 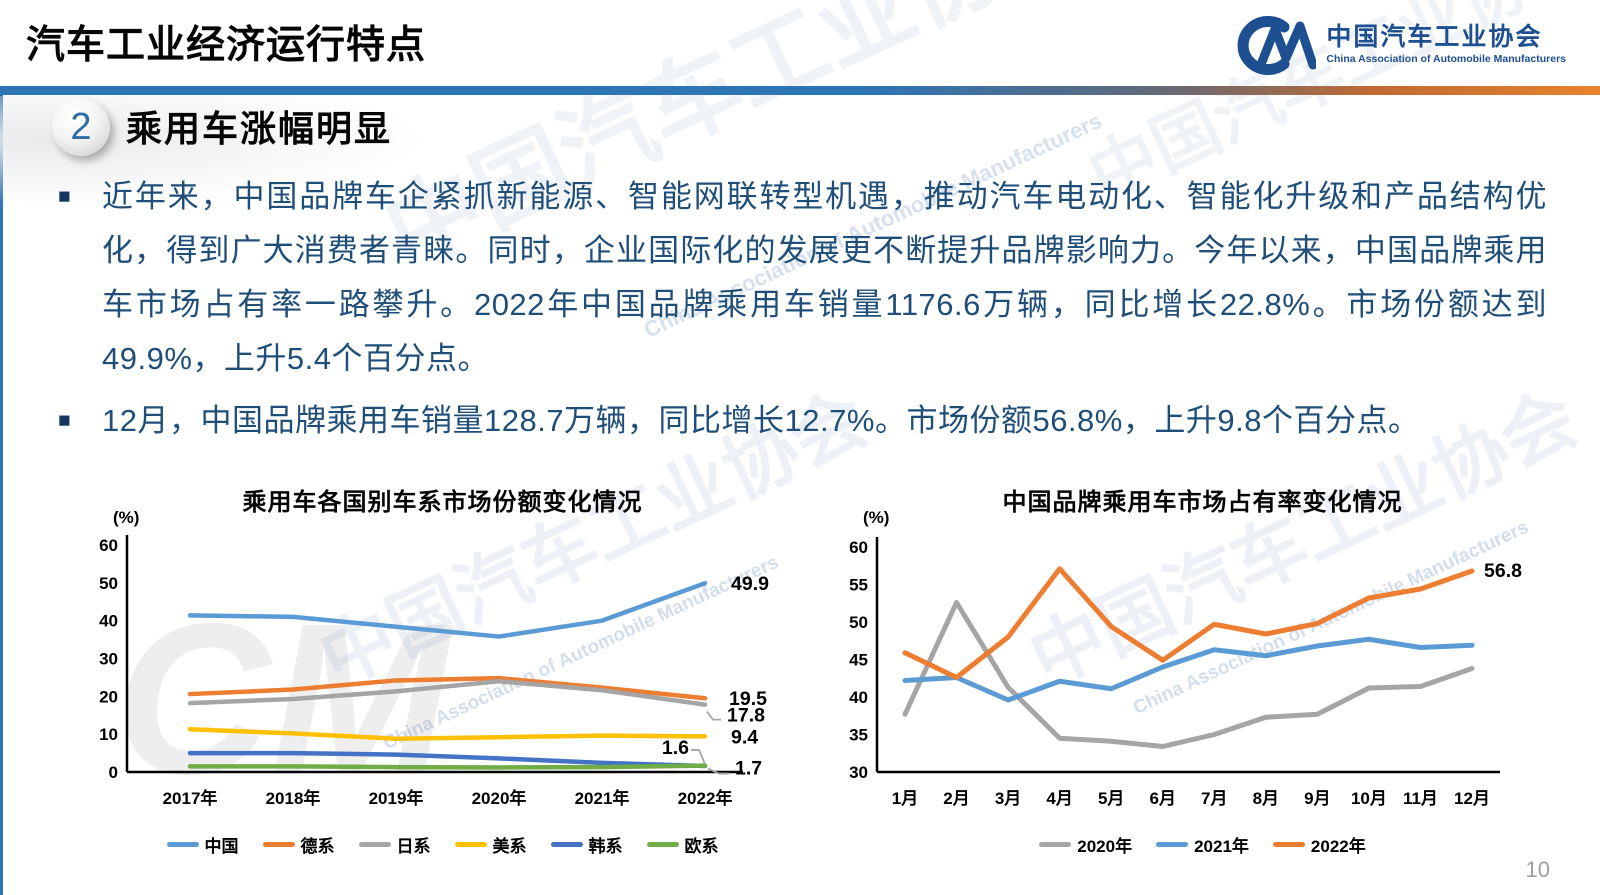 I want to click on x-tick-label: 2月, so click(x=956, y=798).